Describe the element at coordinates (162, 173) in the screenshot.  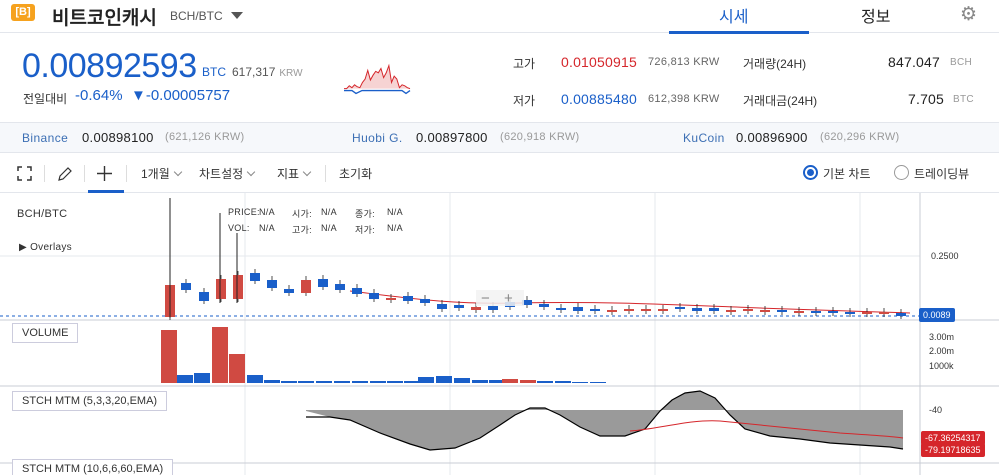
I see `period-dropdown: 1개월` at that location.